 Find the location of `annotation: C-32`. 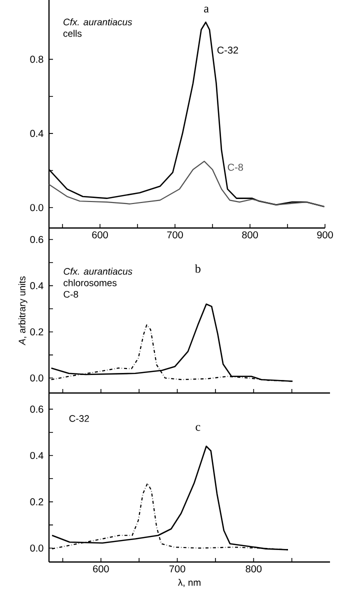

annotation: C-32 is located at coordinates (79, 418).